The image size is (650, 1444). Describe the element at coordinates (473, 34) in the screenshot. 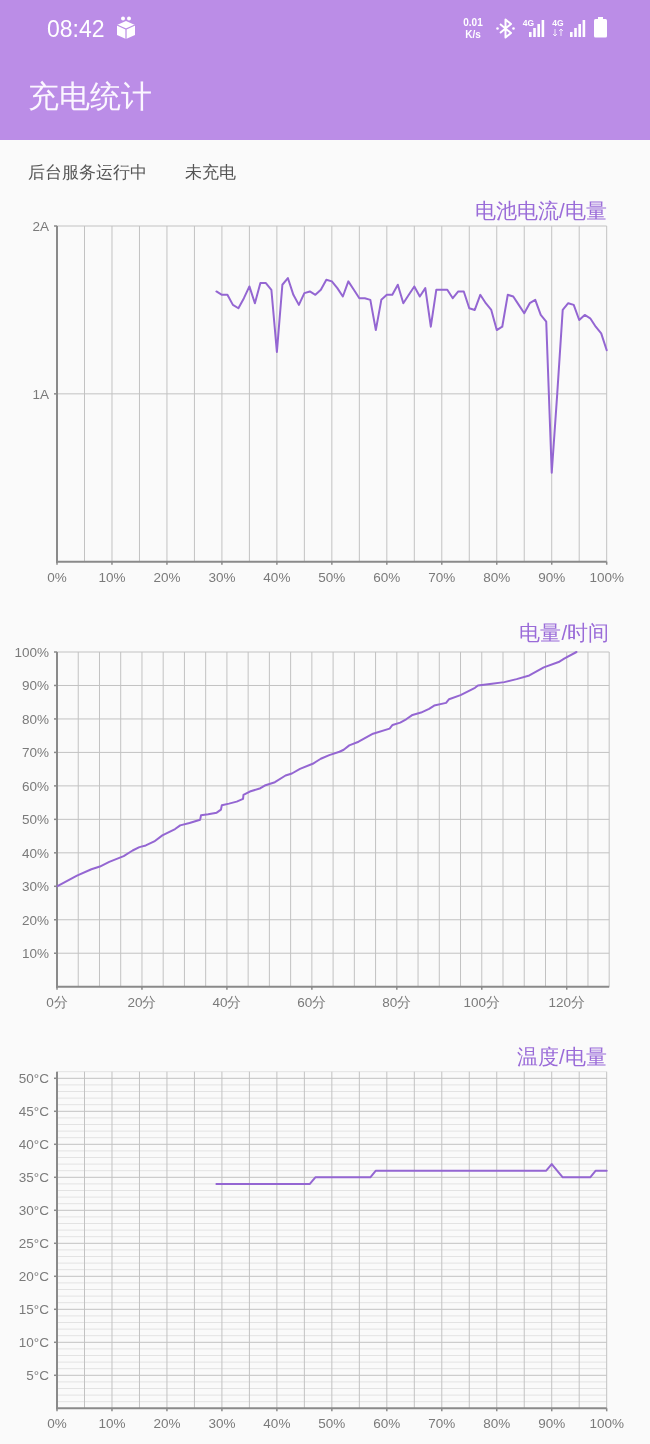

I see `text: K/s` at that location.